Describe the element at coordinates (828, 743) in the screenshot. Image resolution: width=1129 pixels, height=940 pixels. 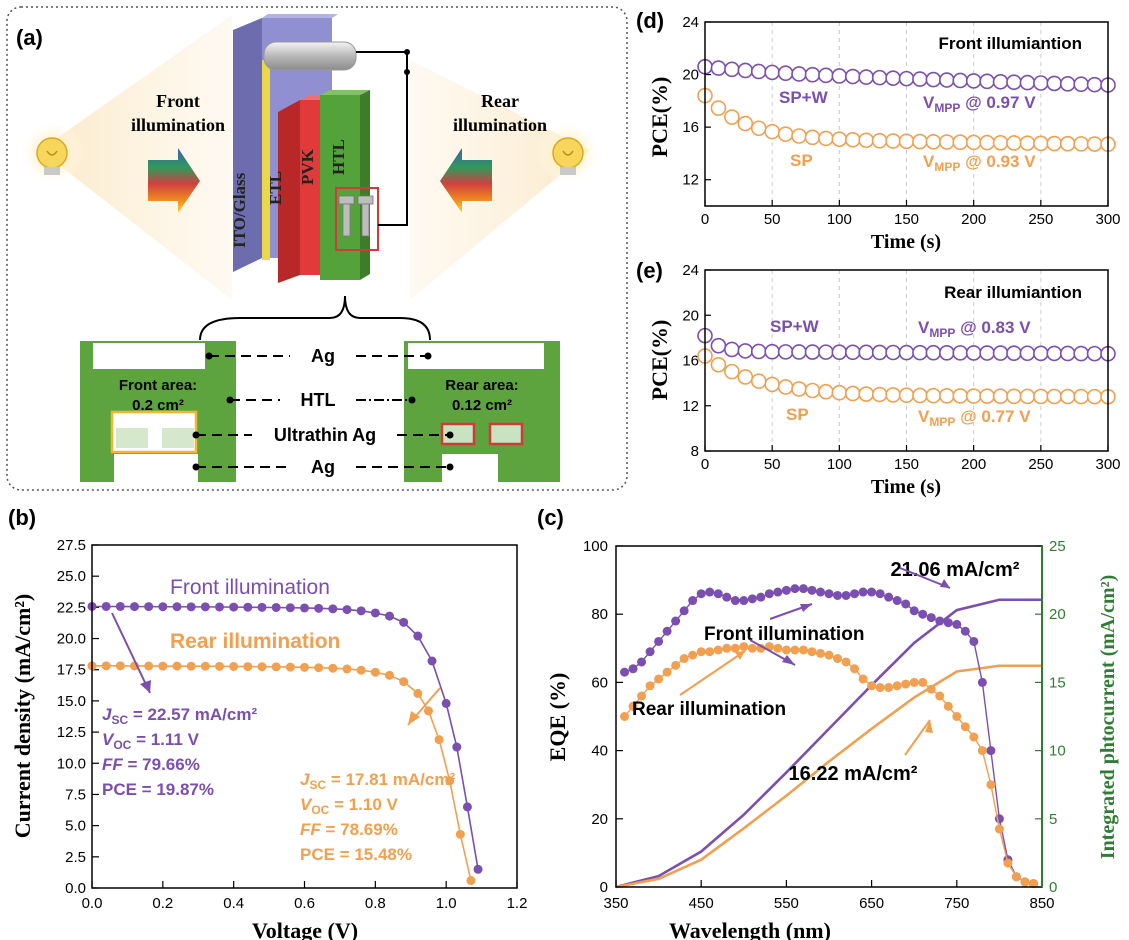
I see `integrated-current-line` at that location.